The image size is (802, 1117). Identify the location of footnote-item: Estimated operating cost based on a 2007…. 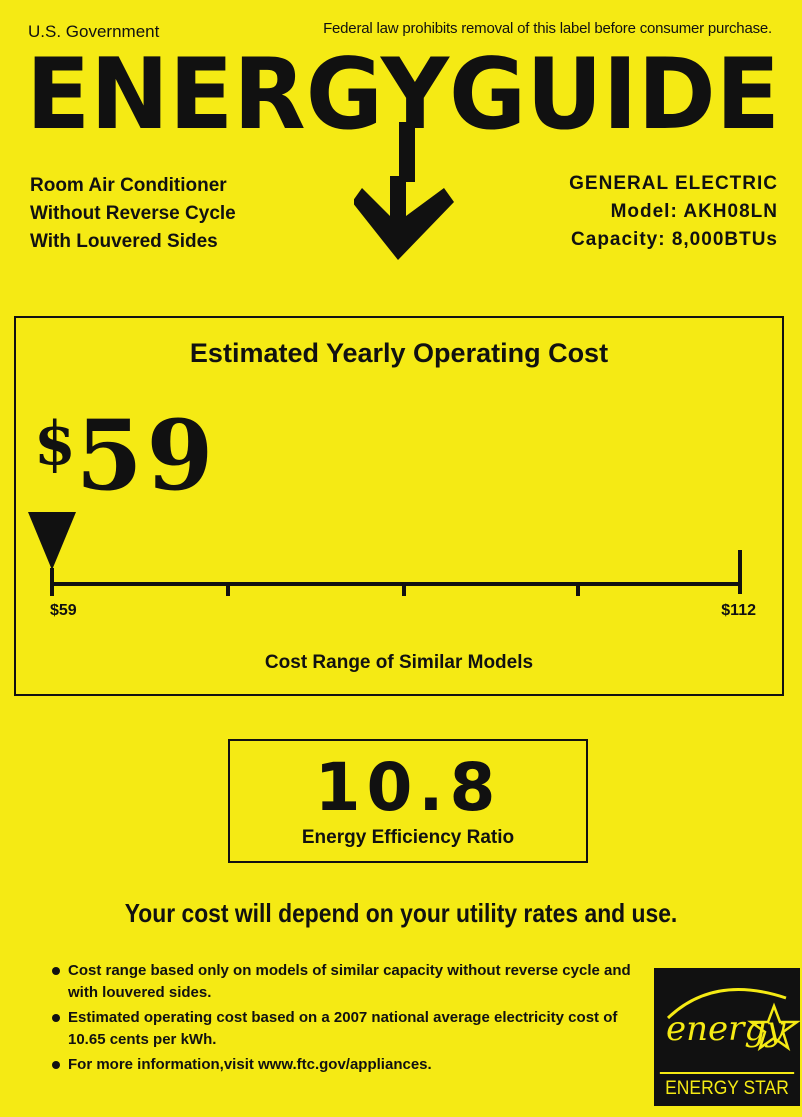
(348, 1029).